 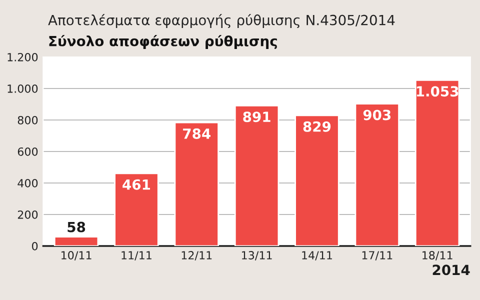 What do you see at coordinates (197, 255) in the screenshot?
I see `x-tick-label: 12/11` at bounding box center [197, 255].